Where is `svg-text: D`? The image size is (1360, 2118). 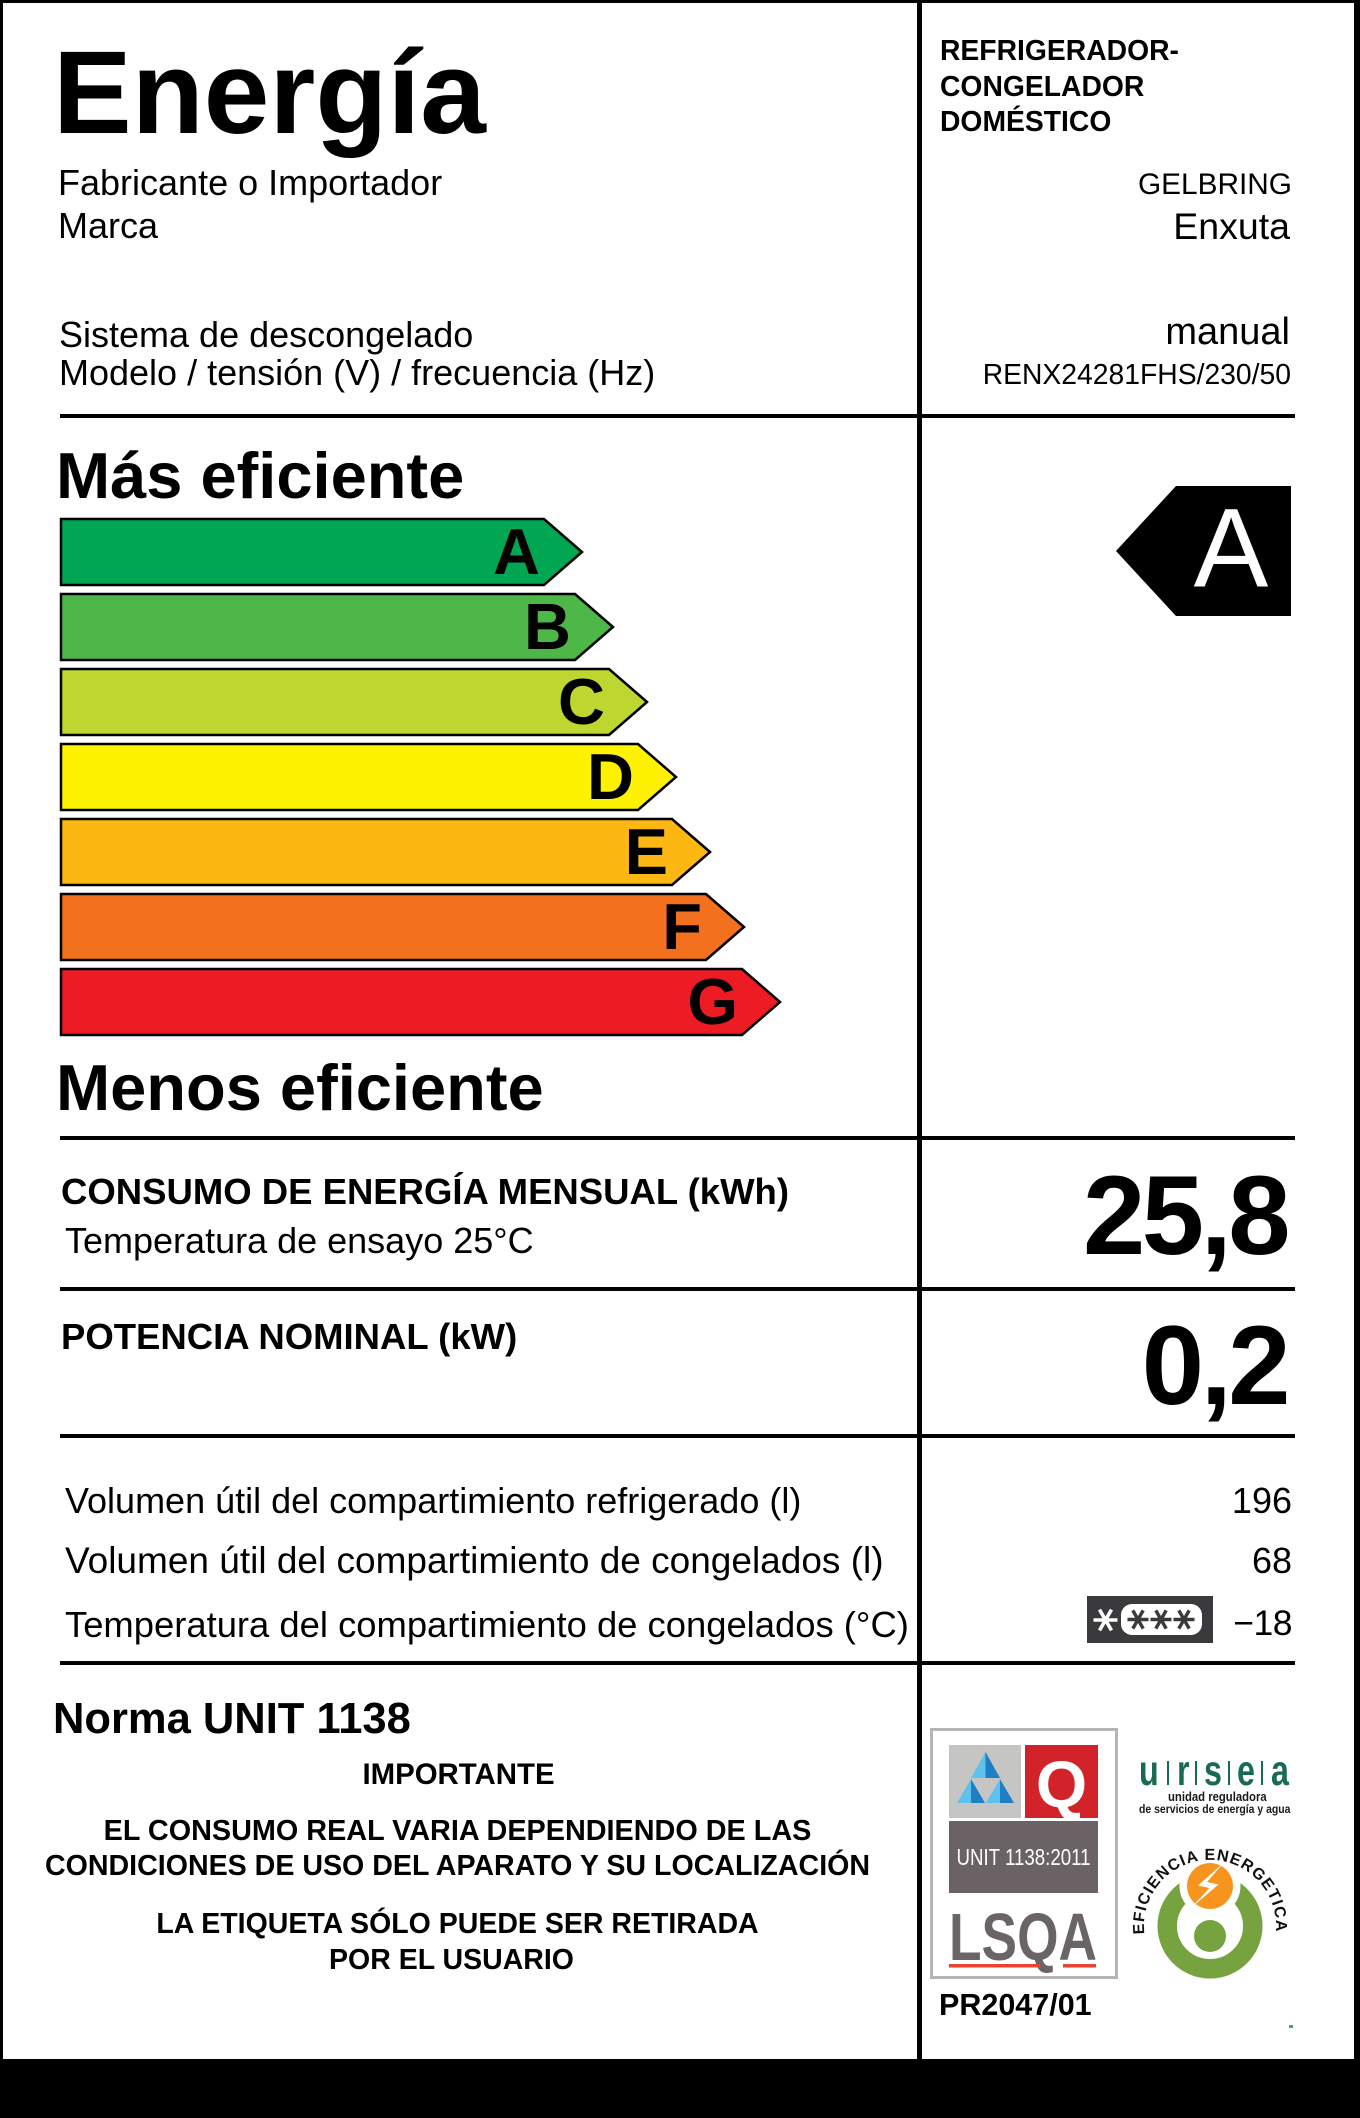 svg-text: D is located at coordinates (610, 776).